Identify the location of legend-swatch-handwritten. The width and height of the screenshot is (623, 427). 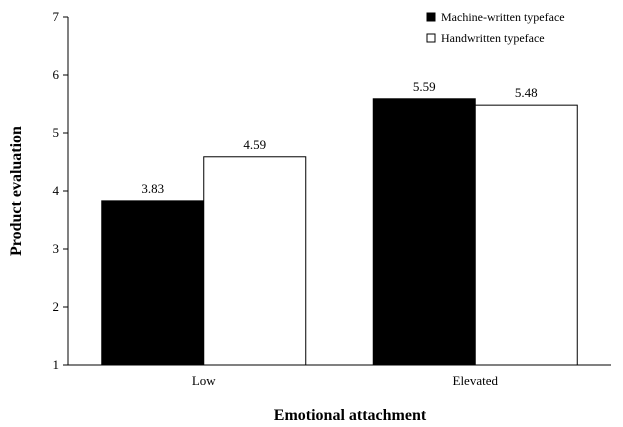
(431, 38).